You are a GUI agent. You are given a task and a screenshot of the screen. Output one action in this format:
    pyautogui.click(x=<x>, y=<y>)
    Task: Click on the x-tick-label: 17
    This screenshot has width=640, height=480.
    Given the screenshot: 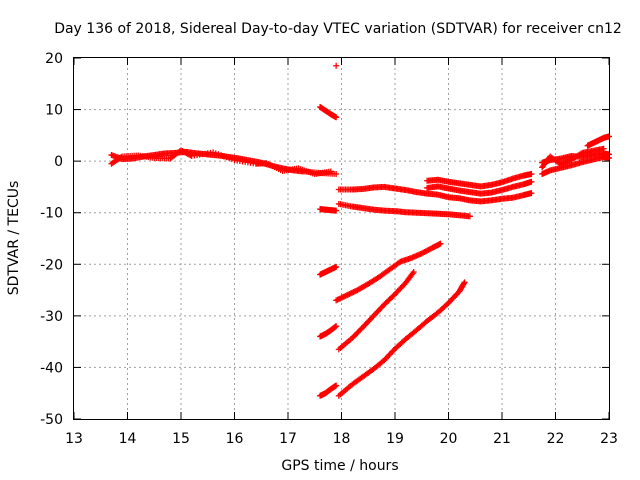 What is the action you would take?
    pyautogui.click(x=288, y=439)
    